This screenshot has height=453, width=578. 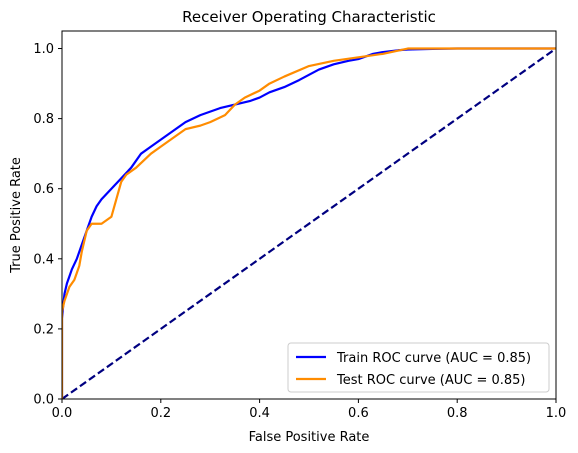 What do you see at coordinates (16, 215) in the screenshot?
I see `y-axis-label: True Positive Rate` at bounding box center [16, 215].